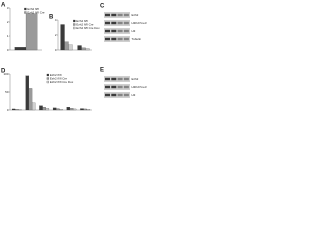 The width and height of the screenshot is (320, 240). What do you see at coordinates (7, 92) in the screenshot?
I see `y-tick-label: 50` at bounding box center [7, 92].